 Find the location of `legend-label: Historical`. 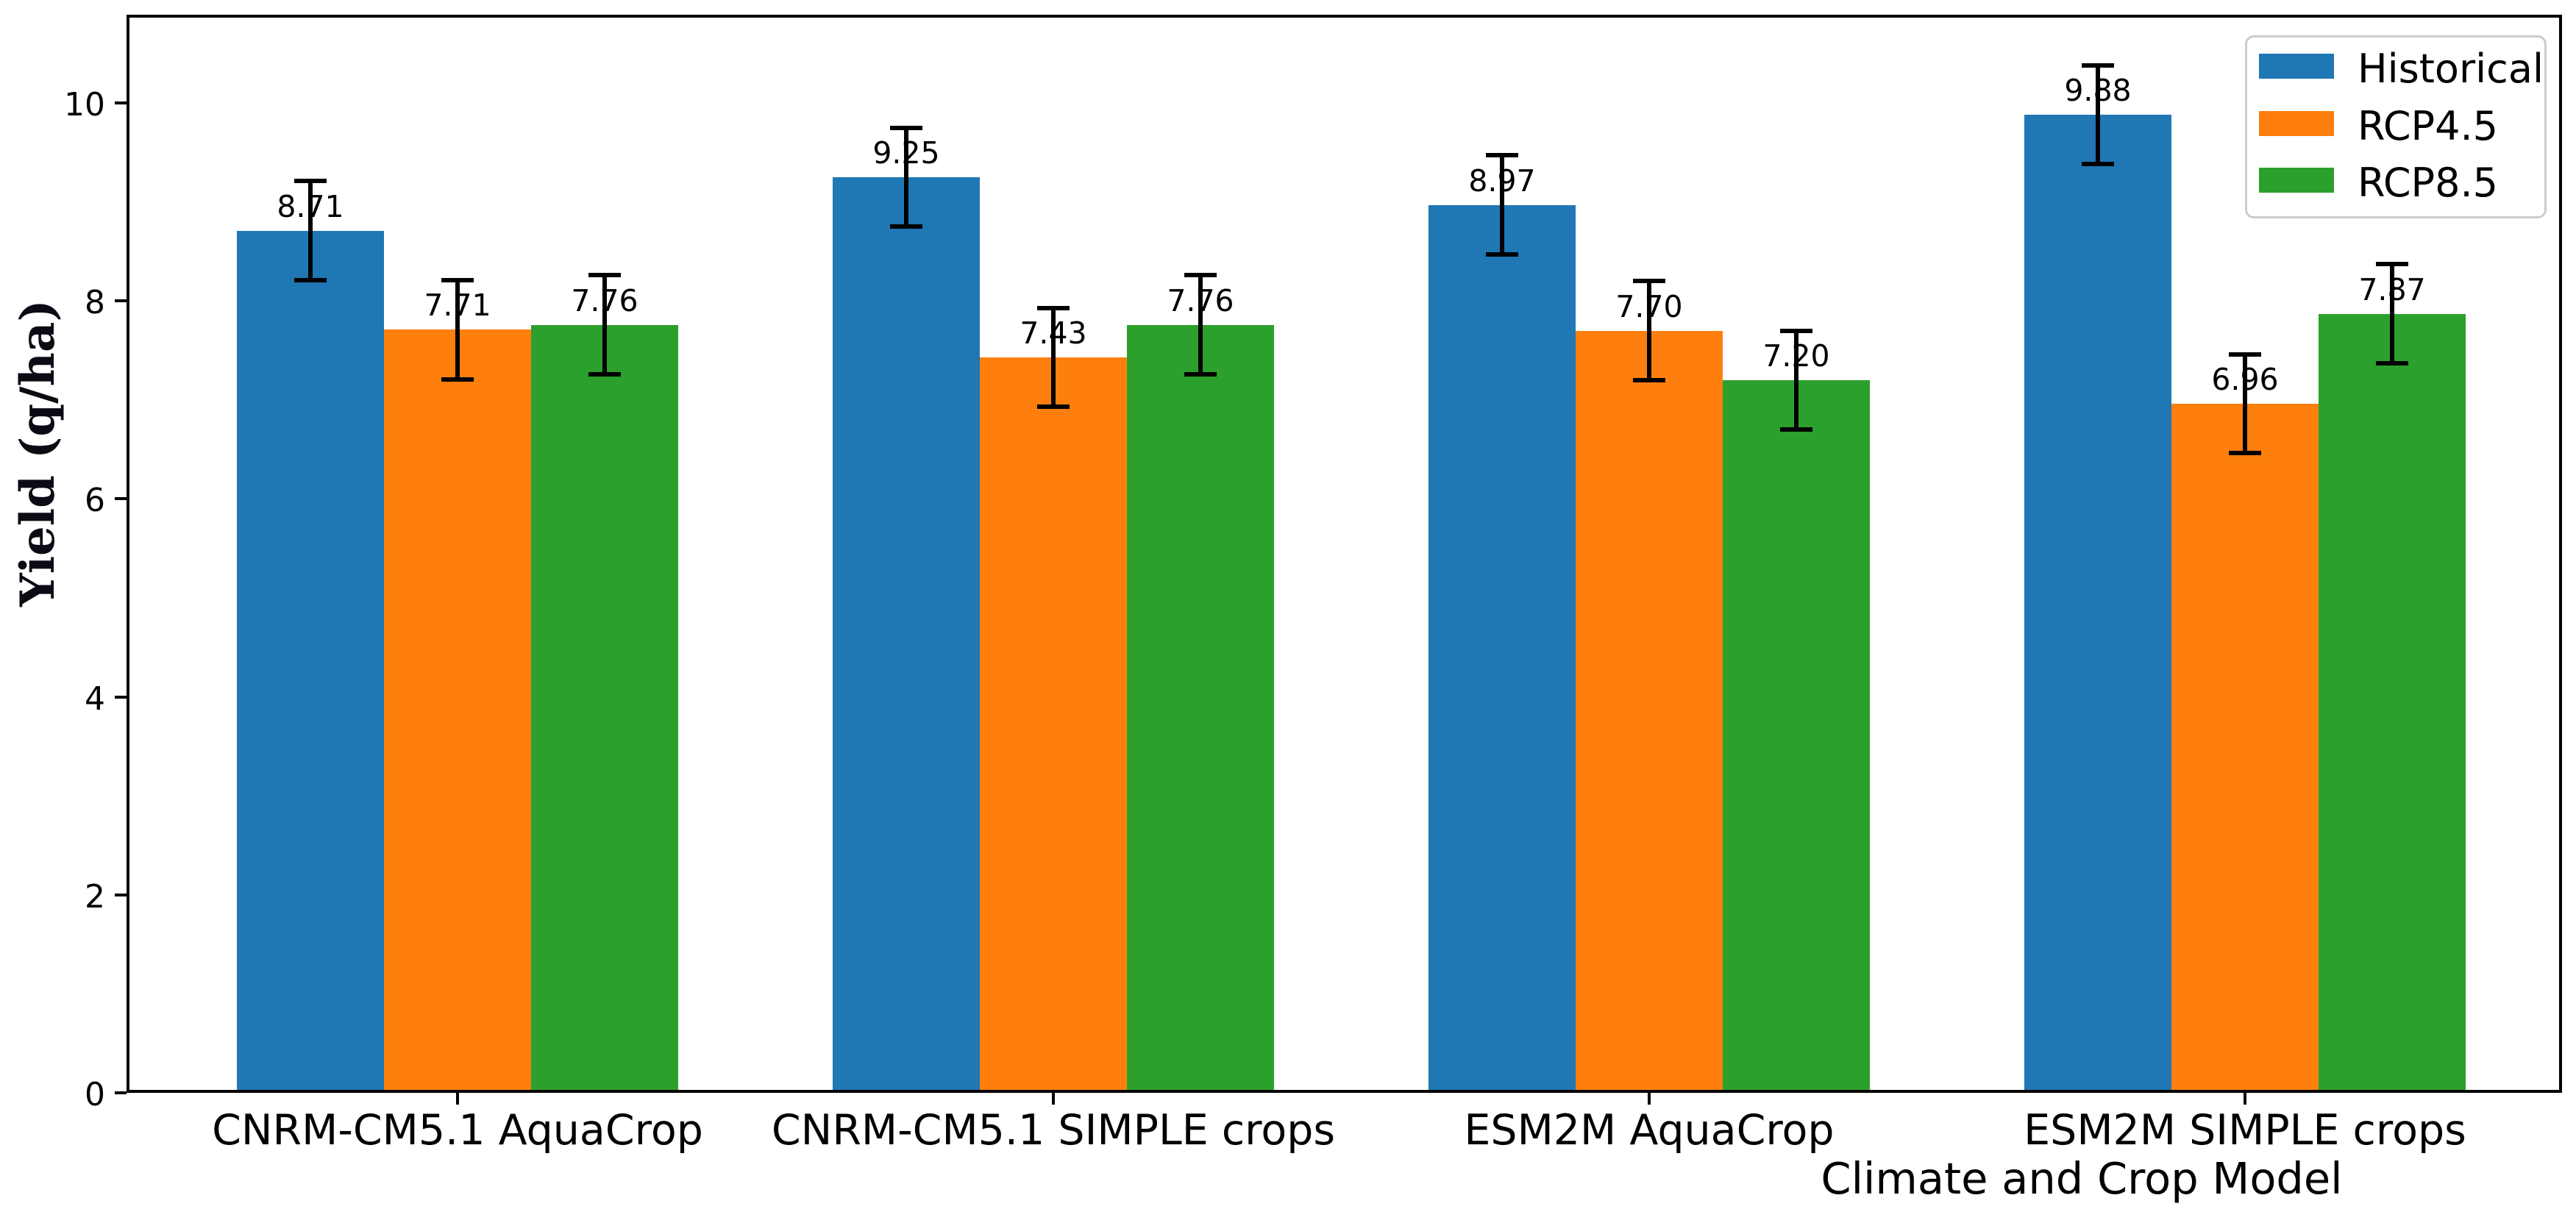

legend-label: Historical is located at coordinates (2451, 69).